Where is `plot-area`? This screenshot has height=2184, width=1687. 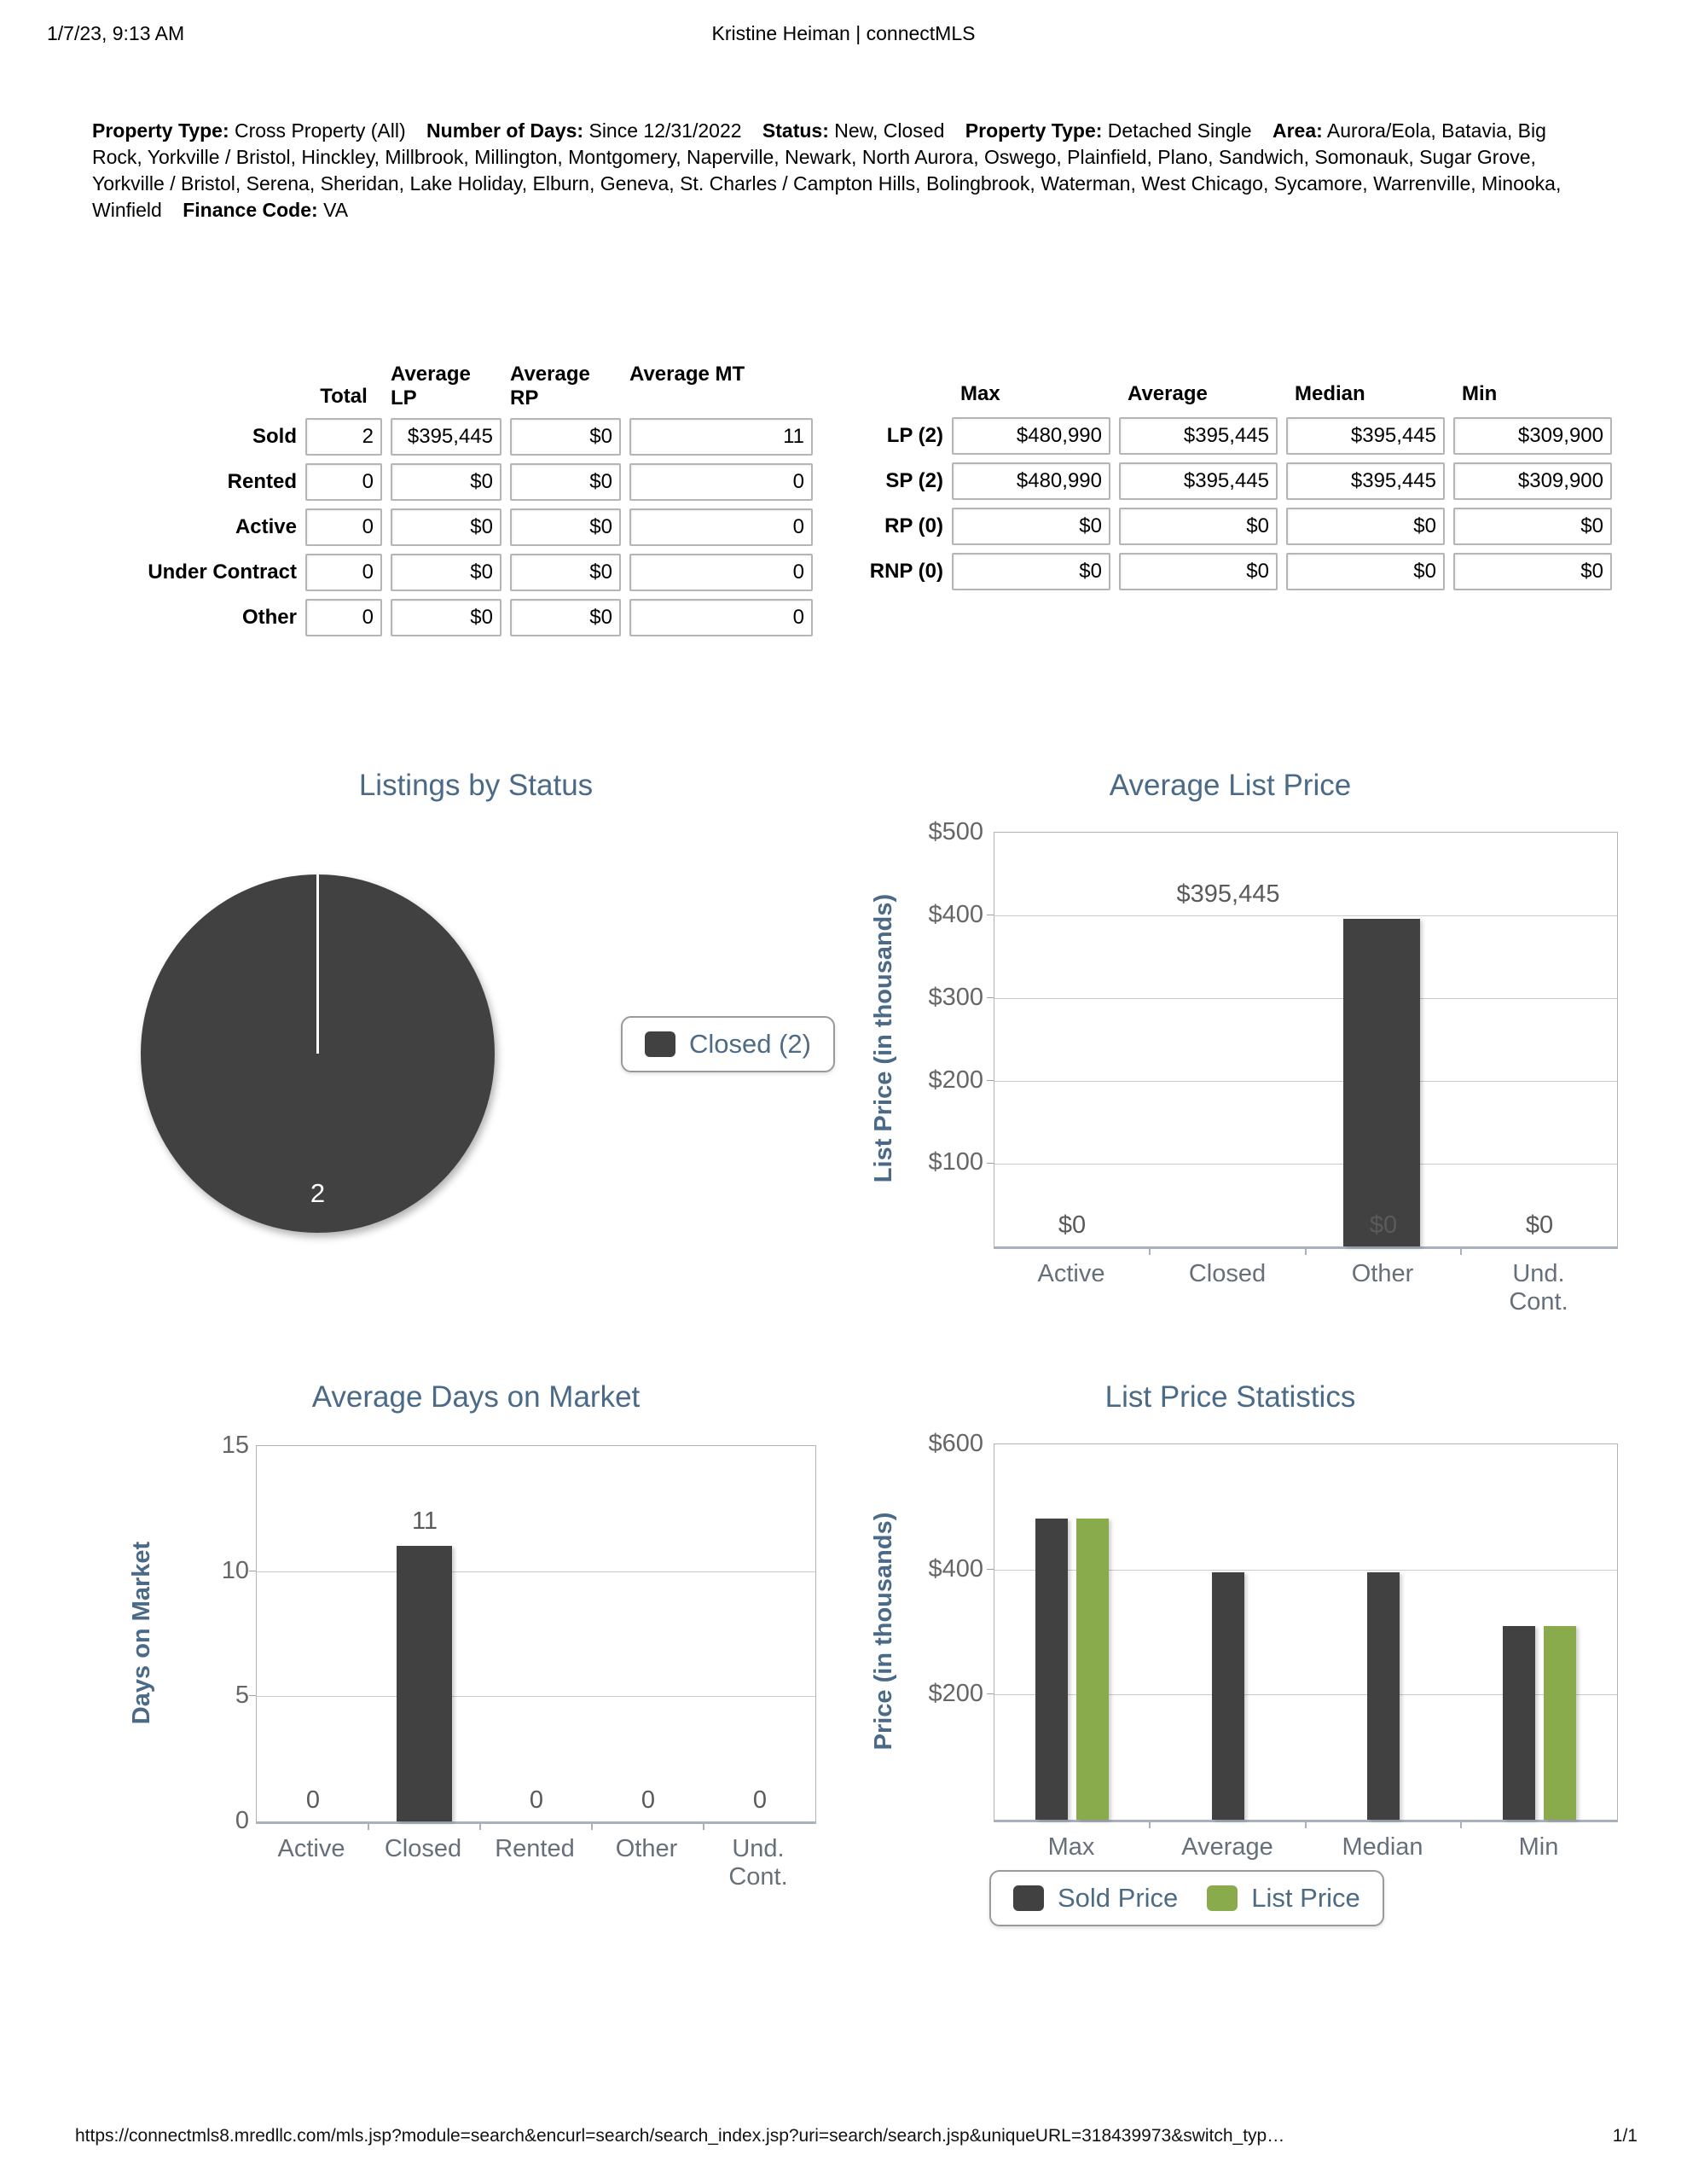 plot-area is located at coordinates (1306, 1633).